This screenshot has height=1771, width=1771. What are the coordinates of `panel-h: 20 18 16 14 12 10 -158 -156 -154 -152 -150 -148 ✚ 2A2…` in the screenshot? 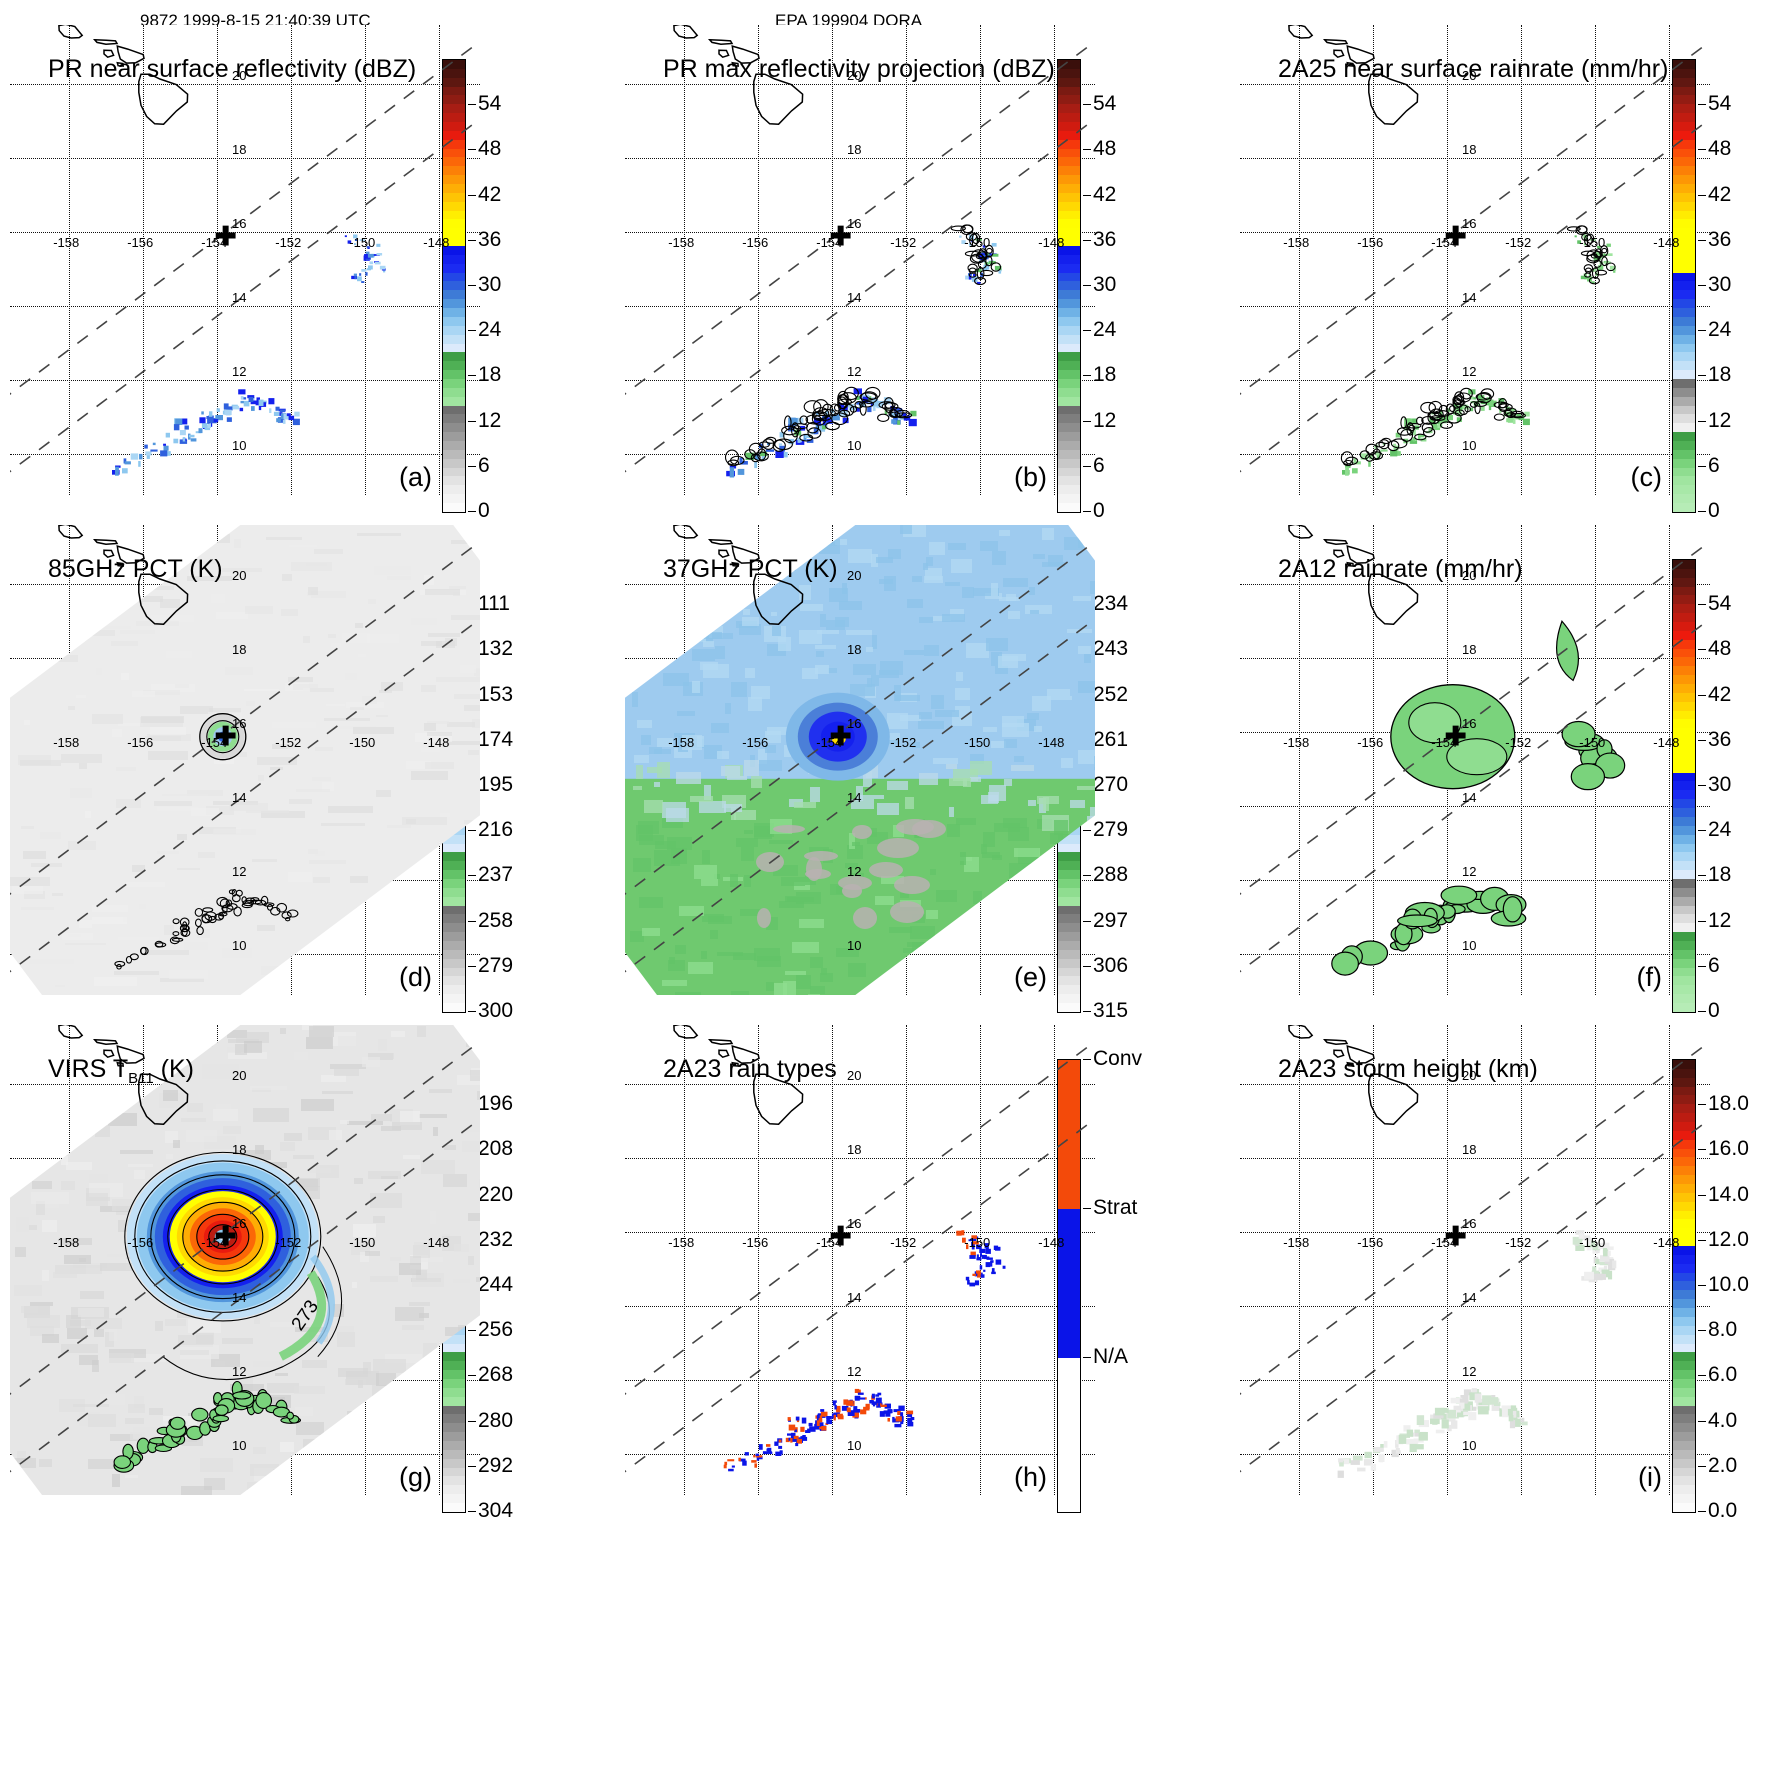 It's located at (883, 1270).